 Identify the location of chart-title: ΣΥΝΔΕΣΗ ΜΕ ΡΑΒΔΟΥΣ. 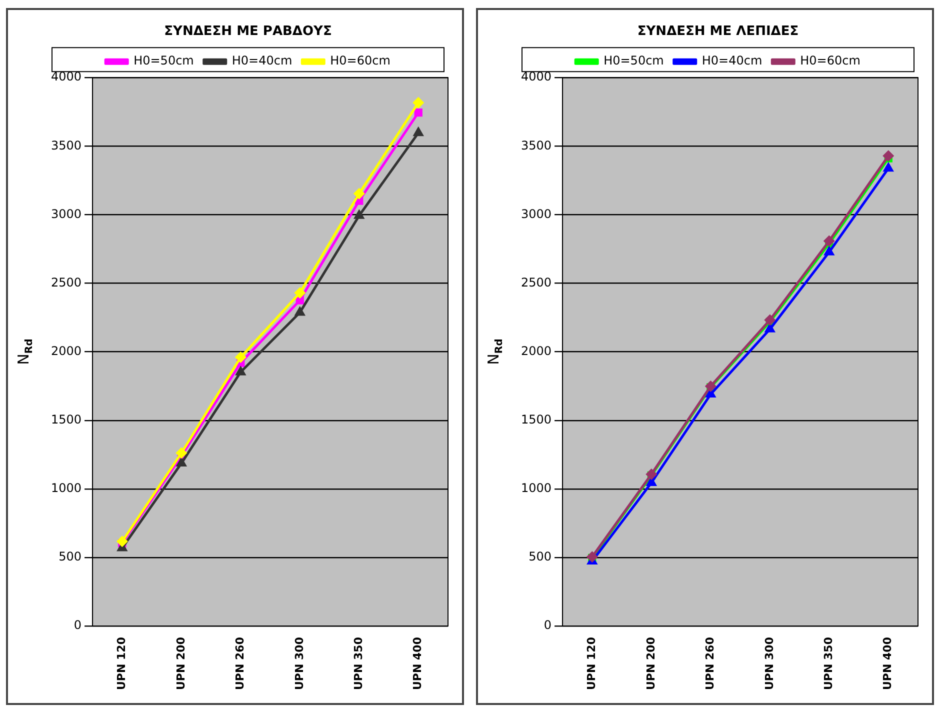
(248, 32).